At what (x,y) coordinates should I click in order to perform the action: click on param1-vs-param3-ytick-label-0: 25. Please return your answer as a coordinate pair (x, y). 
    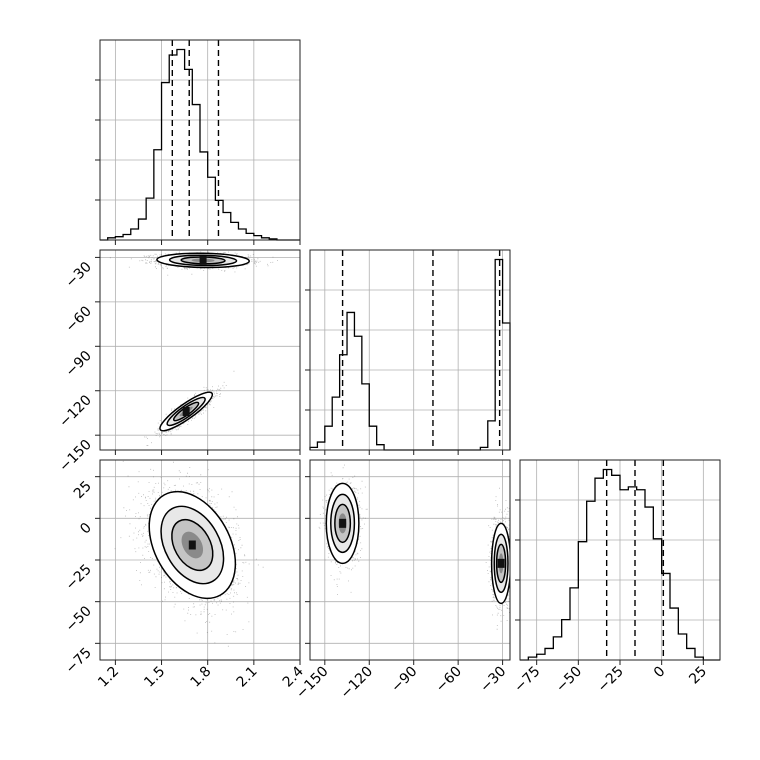
    Looking at the image, I should click on (83, 490).